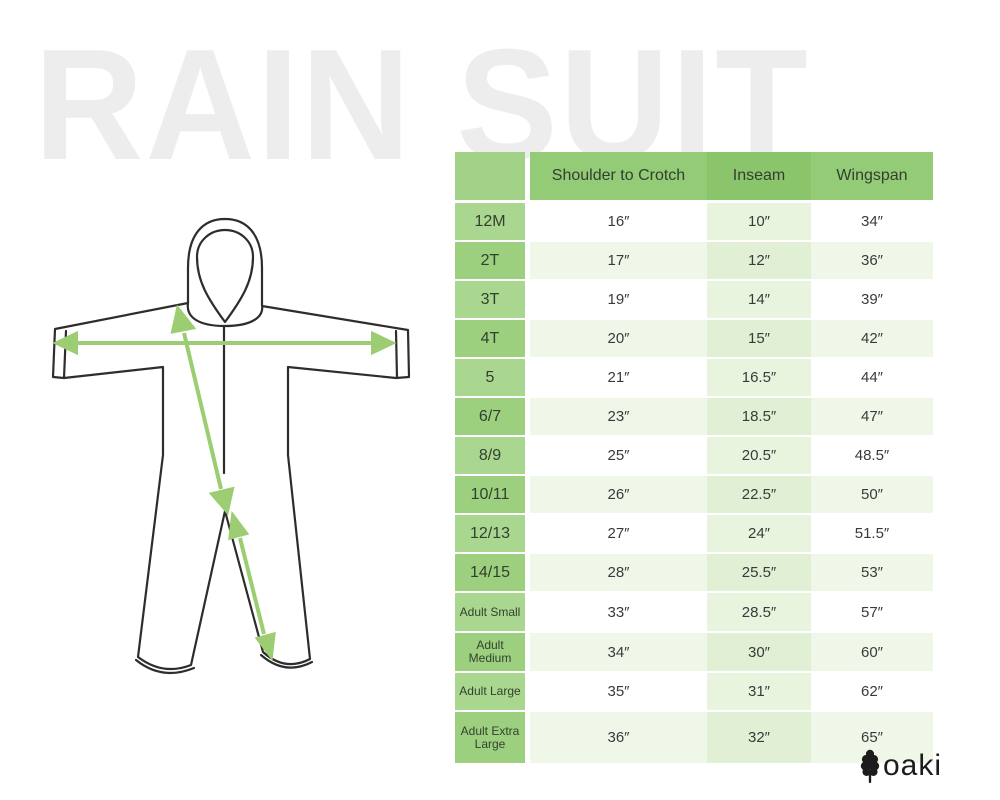 The height and width of the screenshot is (800, 1000). I want to click on shoulder-to-crotch-cell: 26″, so click(618, 494).